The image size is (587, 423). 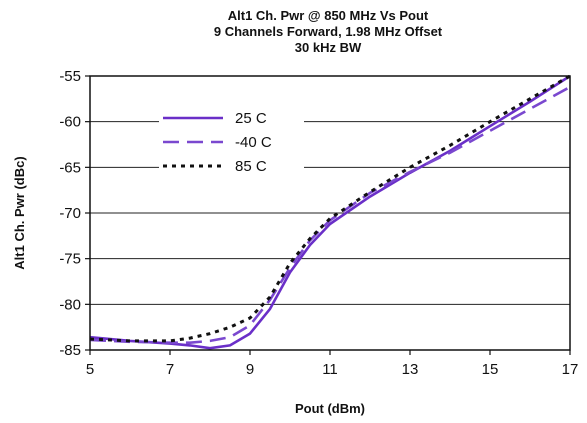 I want to click on x-tick-label: 9, so click(x=250, y=369).